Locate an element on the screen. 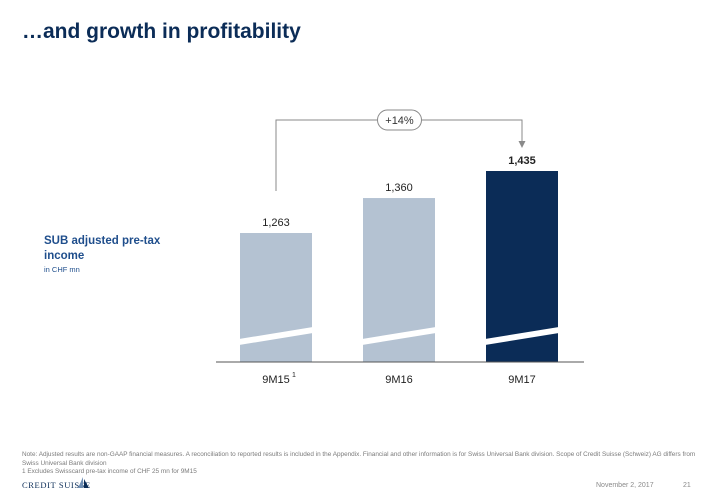 The width and height of the screenshot is (720, 498). category-label-9M17: 9M17 is located at coordinates (522, 380).